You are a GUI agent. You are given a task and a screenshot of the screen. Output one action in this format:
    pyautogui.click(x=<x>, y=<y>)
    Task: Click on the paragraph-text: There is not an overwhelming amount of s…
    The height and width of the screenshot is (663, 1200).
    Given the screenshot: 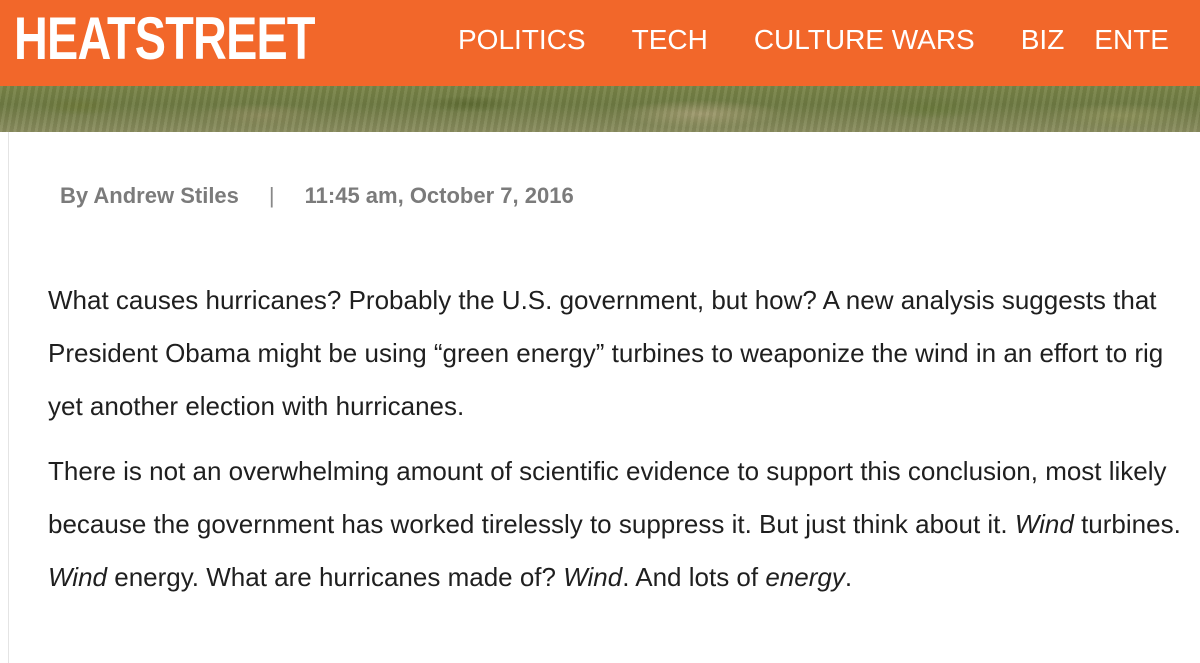 What is the action you would take?
    pyautogui.click(x=607, y=497)
    